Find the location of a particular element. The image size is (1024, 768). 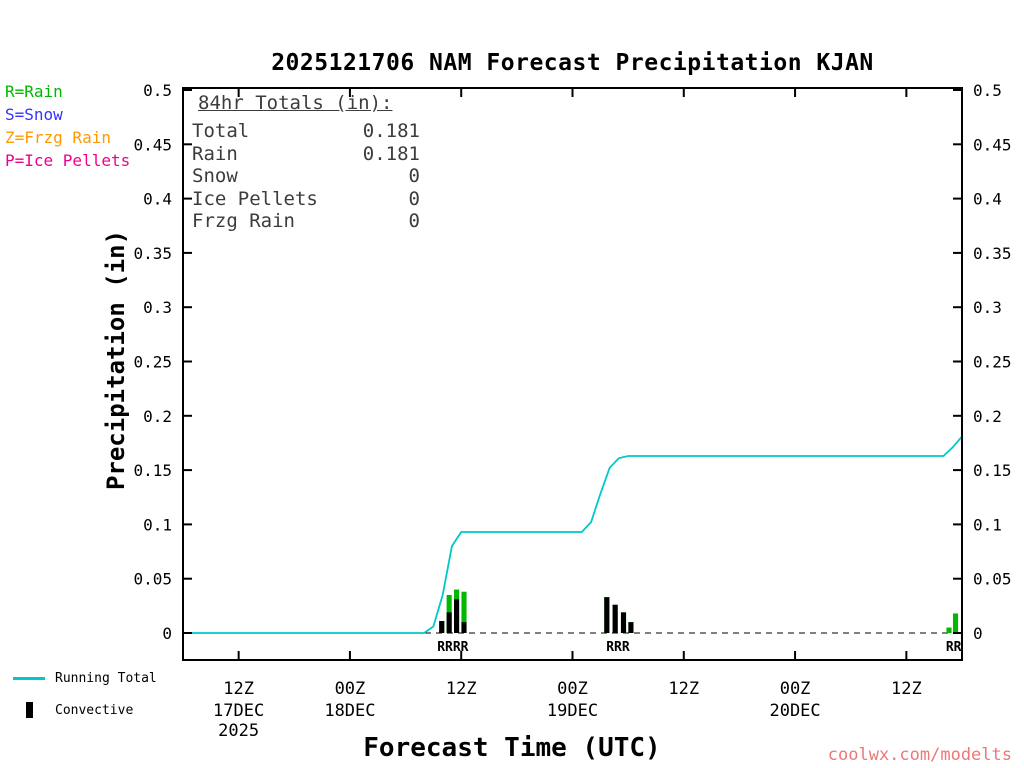

convective-label: Convective is located at coordinates (94, 710).